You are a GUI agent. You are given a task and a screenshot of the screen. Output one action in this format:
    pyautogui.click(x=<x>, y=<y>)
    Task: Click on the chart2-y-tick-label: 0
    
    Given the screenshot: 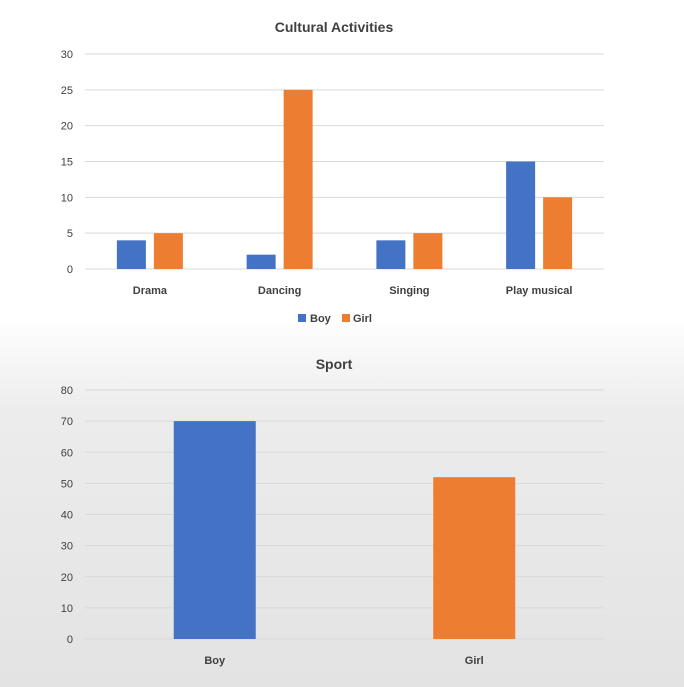 What is the action you would take?
    pyautogui.click(x=70, y=640)
    